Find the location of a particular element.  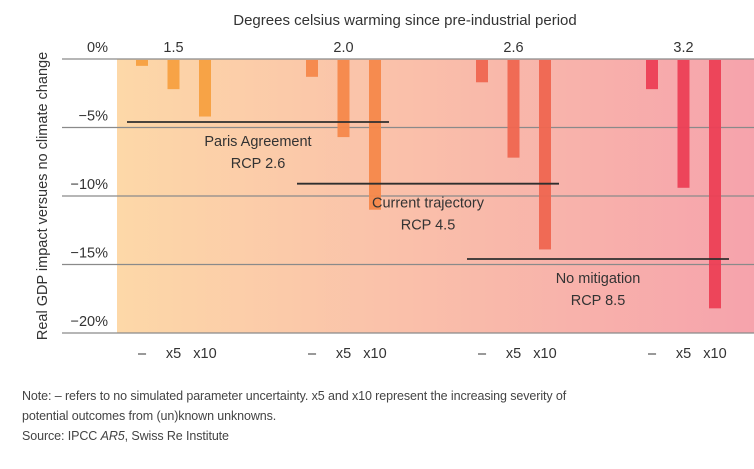

y-tick-label: −20% is located at coordinates (90, 322).